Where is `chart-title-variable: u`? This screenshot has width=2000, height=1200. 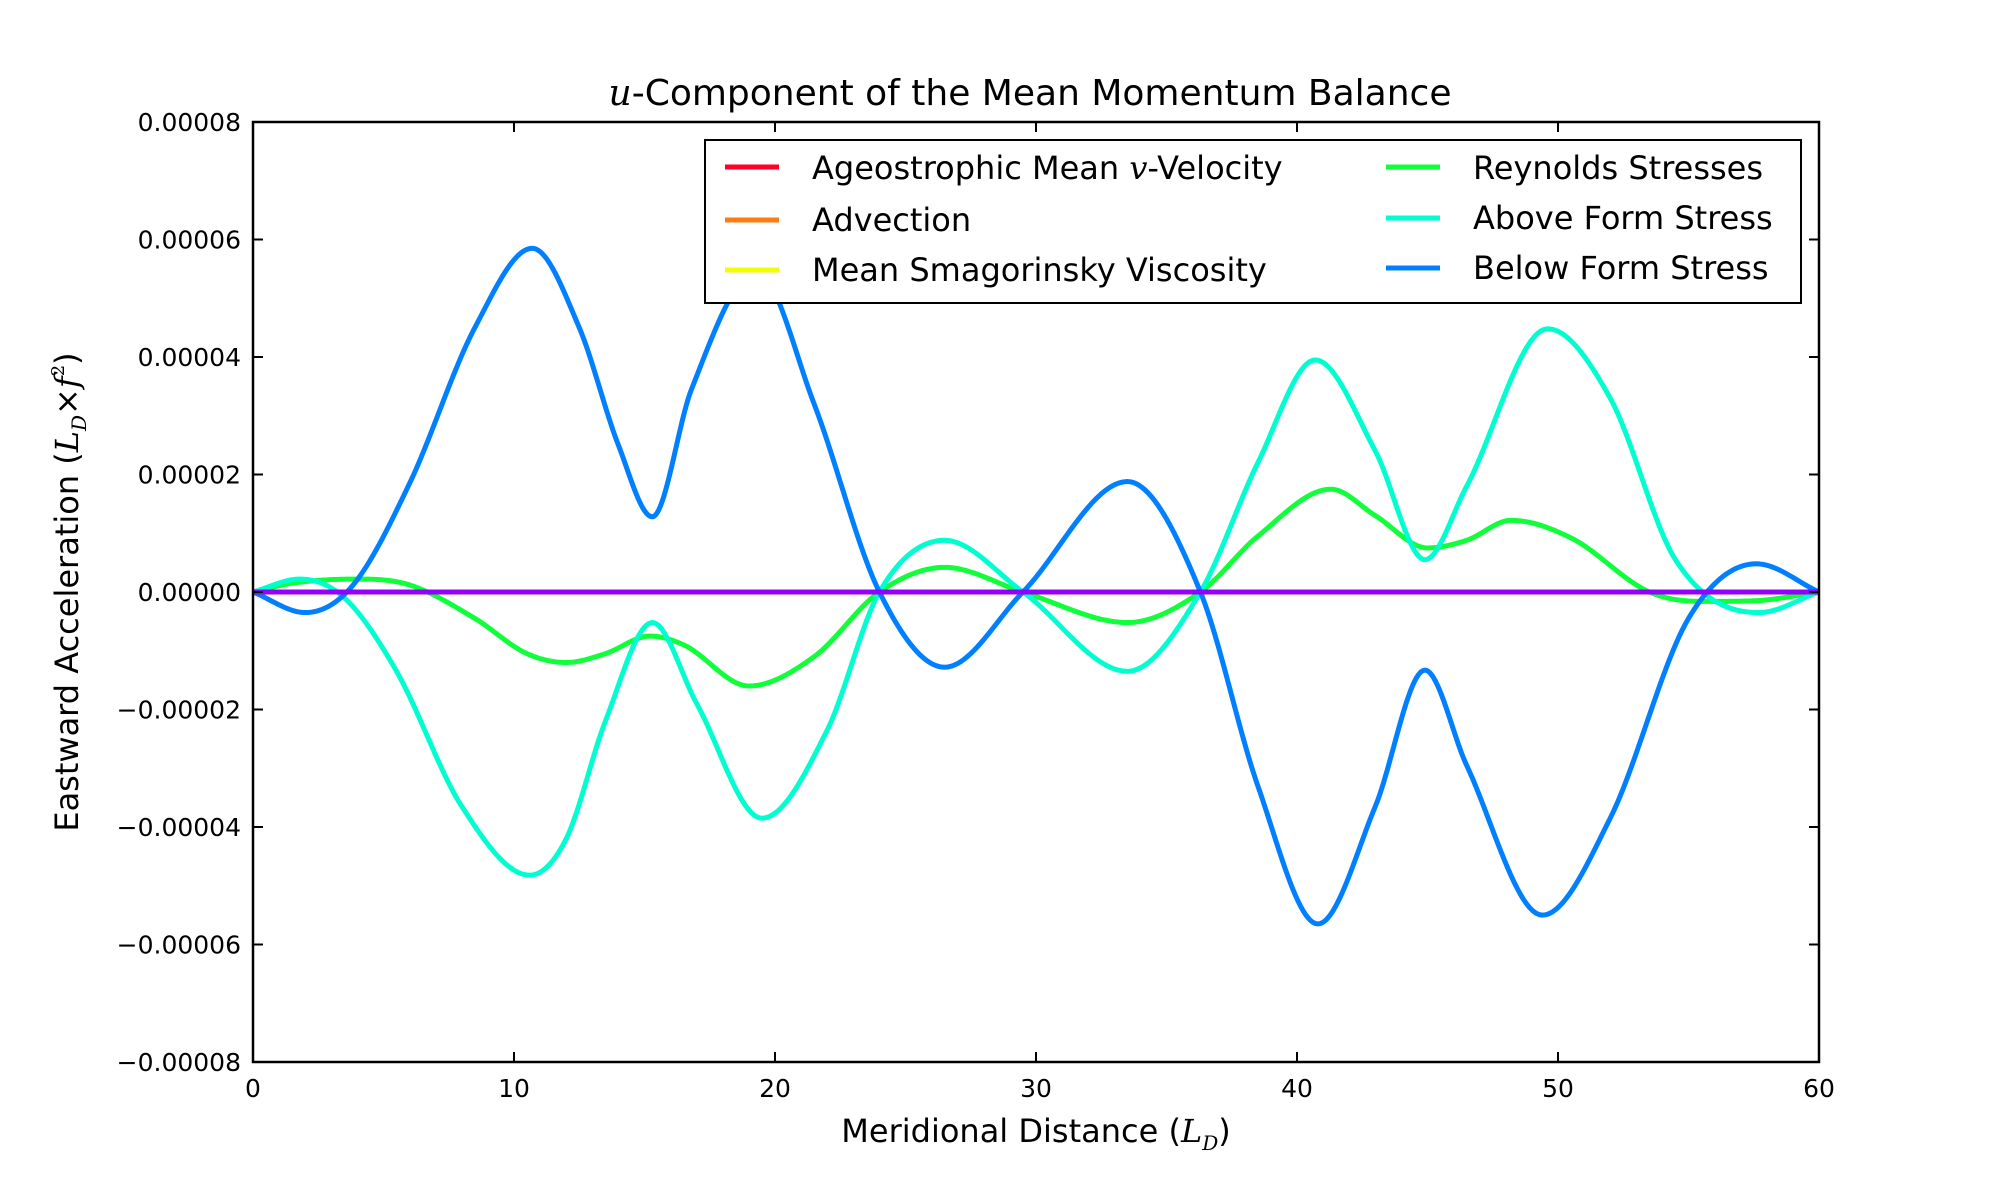
chart-title-variable: u is located at coordinates (620, 93).